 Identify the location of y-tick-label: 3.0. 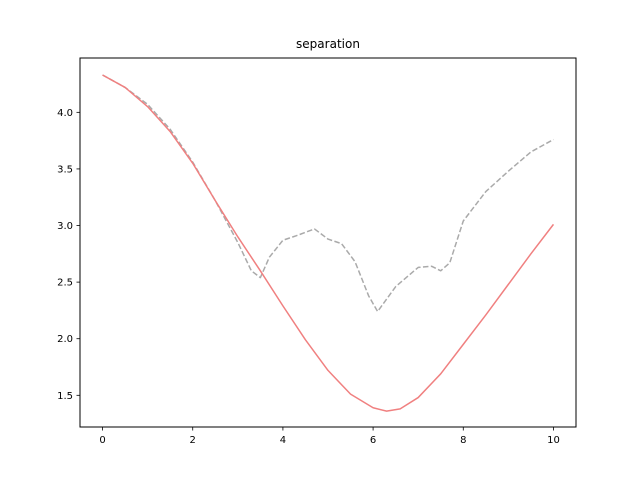
(65, 226).